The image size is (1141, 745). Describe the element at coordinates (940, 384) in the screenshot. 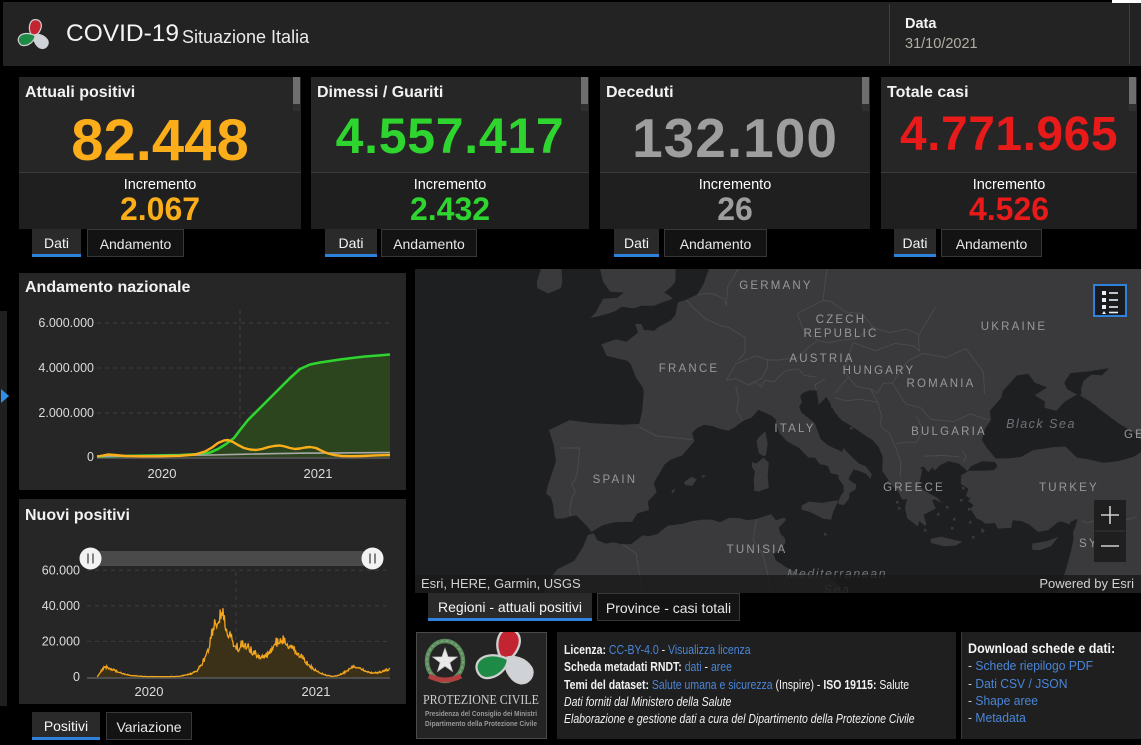

I see `svg-text: ROMANIA` at that location.